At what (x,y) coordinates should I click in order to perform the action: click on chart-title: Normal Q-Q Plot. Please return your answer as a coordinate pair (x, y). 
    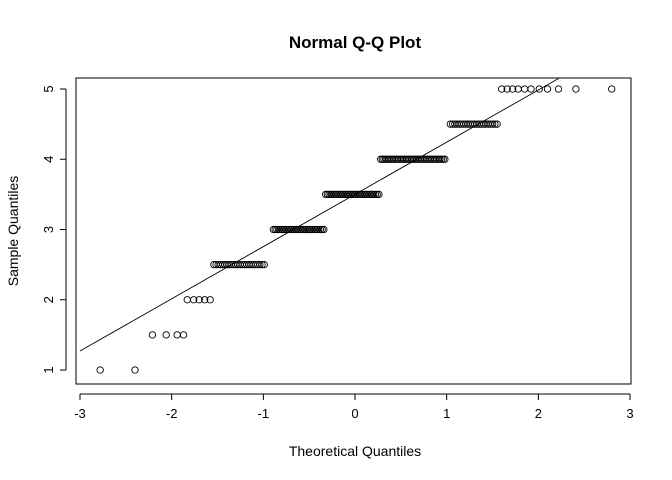
    Looking at the image, I should click on (355, 42).